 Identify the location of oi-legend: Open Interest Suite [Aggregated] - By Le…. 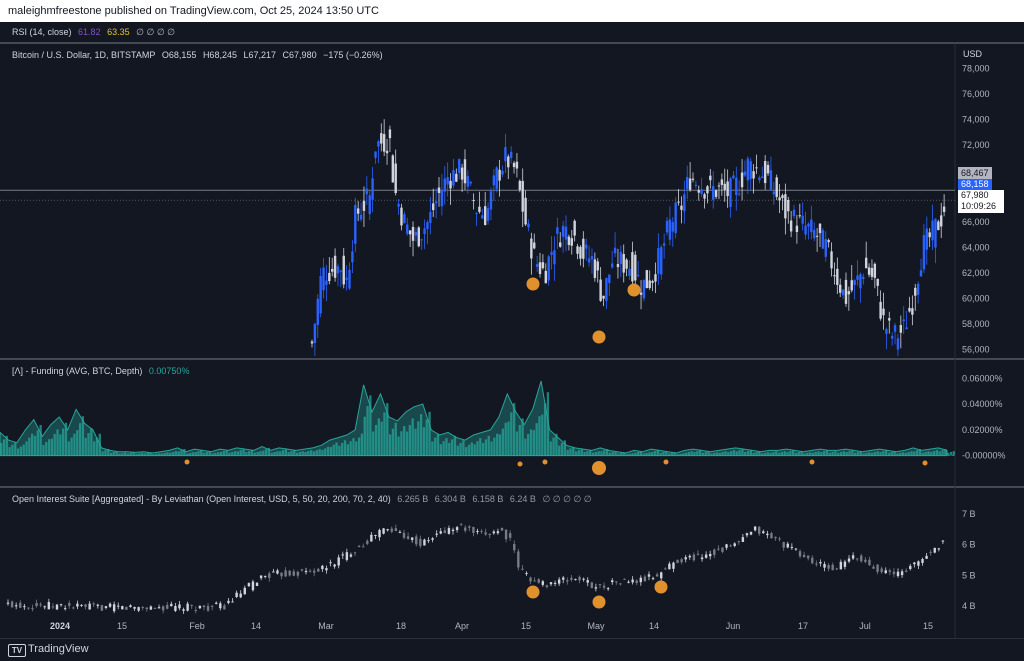
(304, 499).